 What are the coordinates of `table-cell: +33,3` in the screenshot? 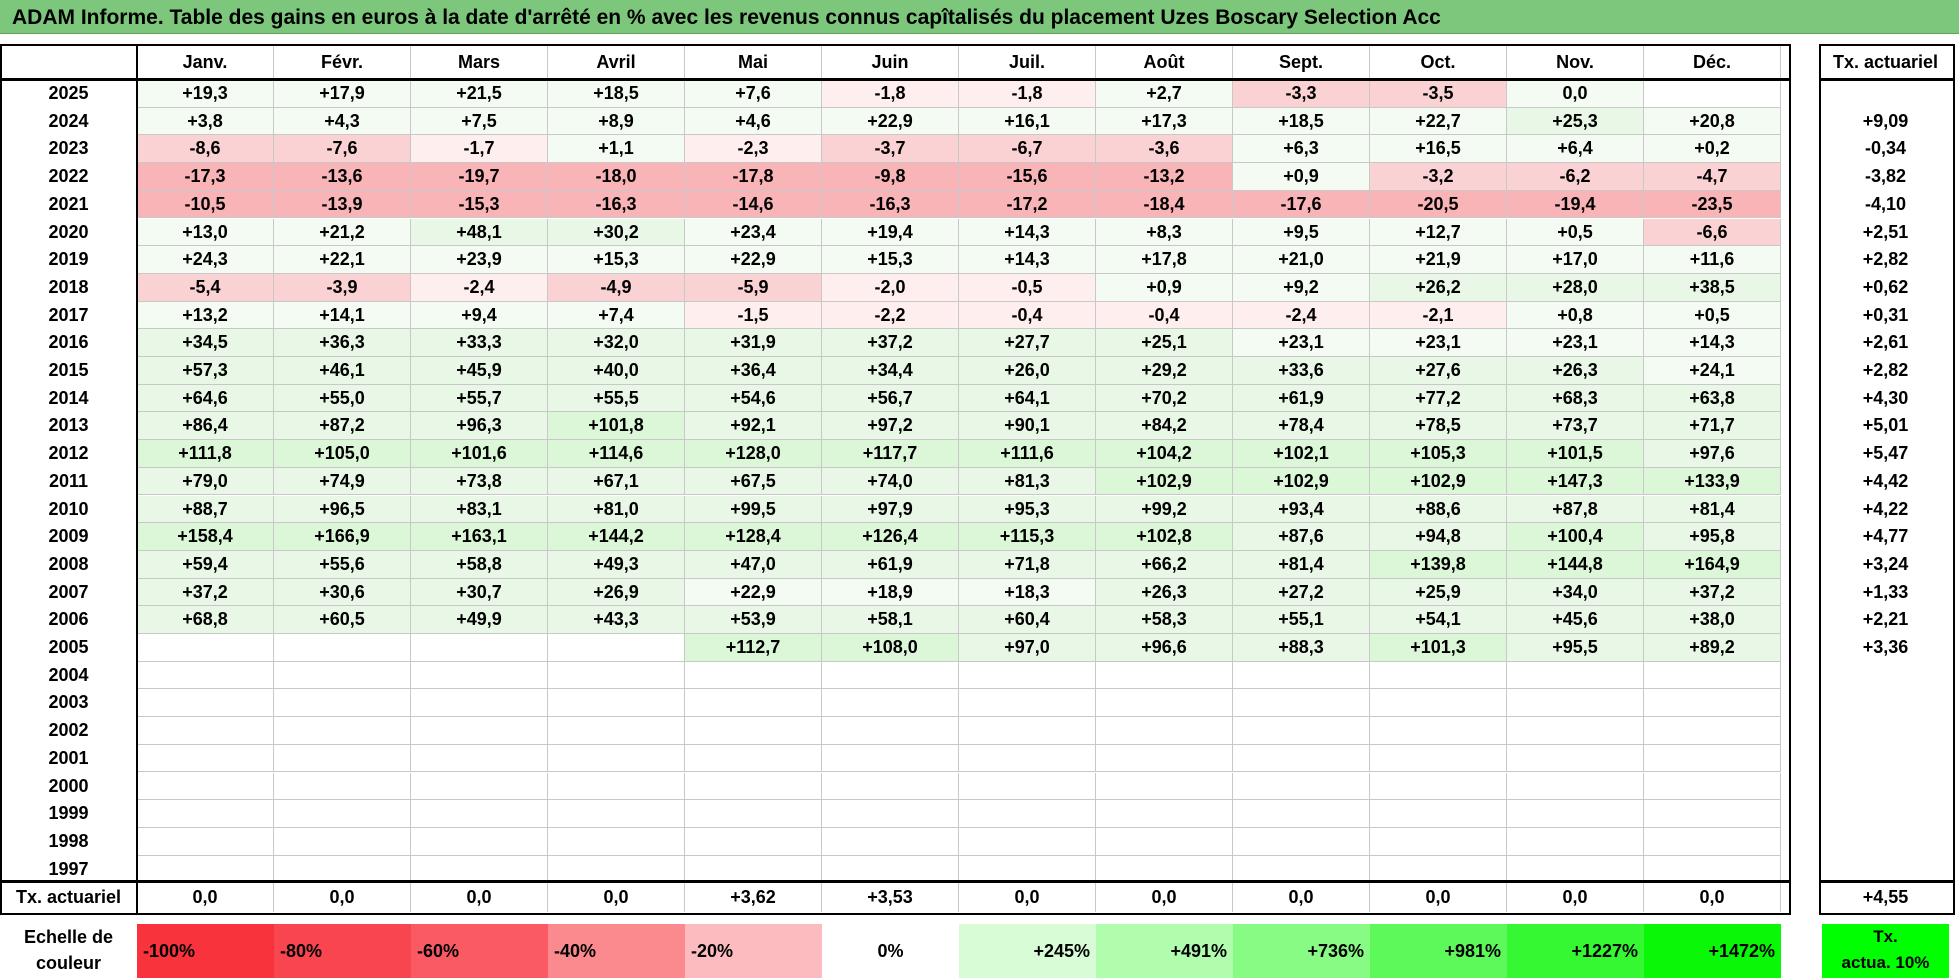 It's located at (479, 343).